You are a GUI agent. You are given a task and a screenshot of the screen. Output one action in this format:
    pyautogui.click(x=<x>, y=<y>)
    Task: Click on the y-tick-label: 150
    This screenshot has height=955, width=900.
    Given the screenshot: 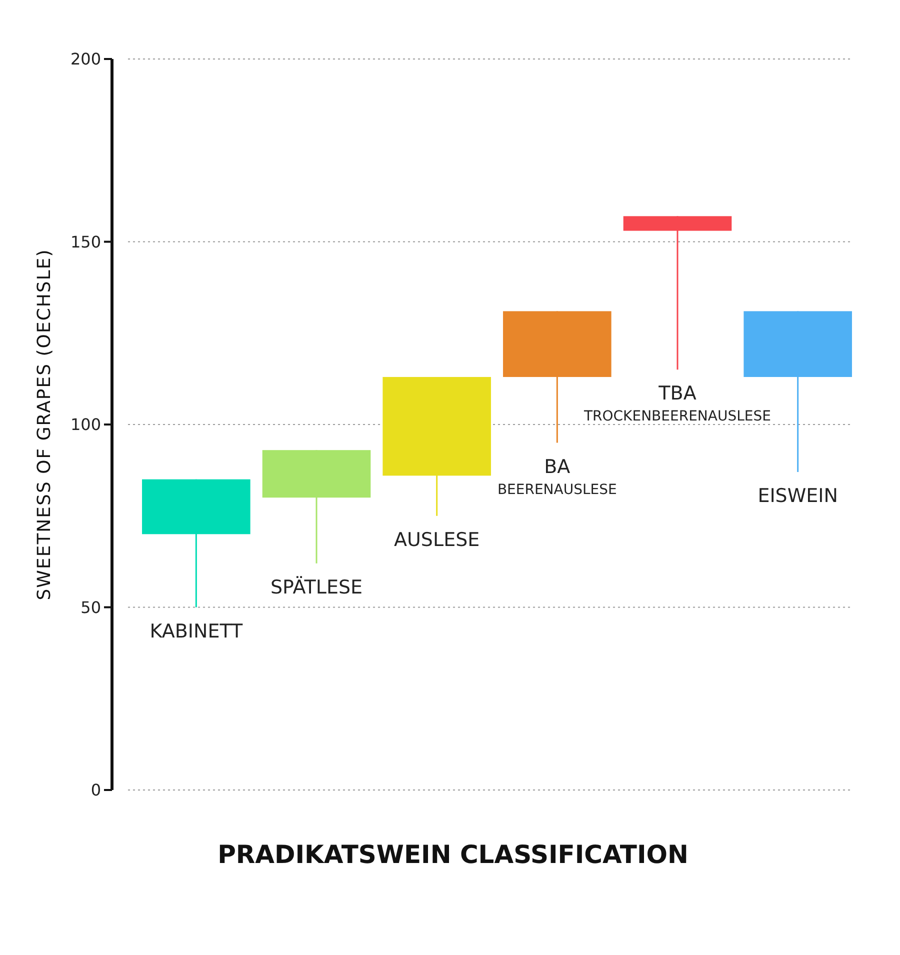 What is the action you would take?
    pyautogui.click(x=85, y=242)
    